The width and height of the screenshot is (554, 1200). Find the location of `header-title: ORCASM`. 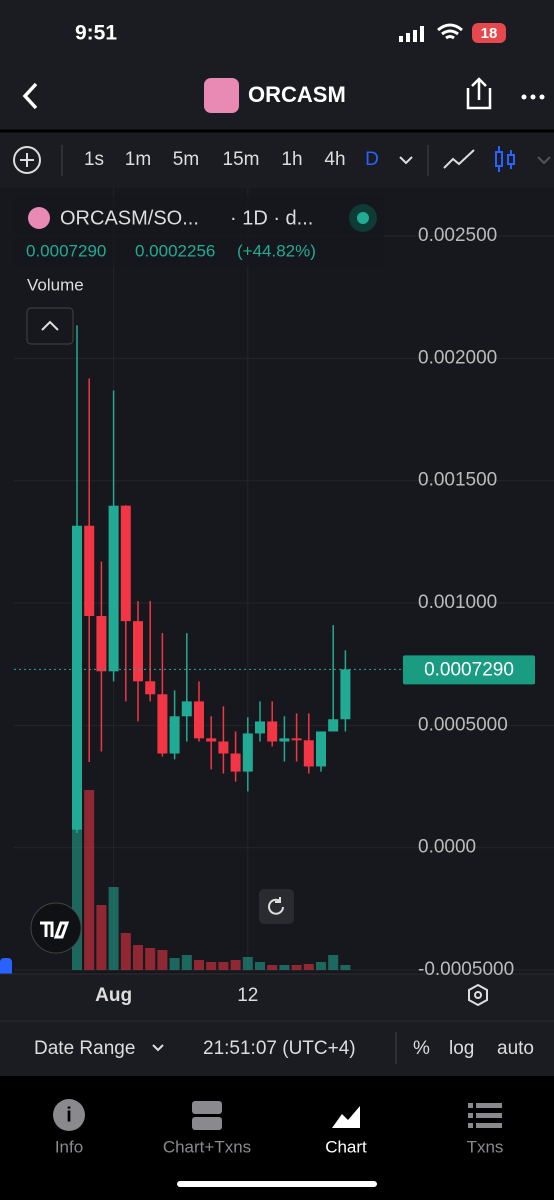

header-title: ORCASM is located at coordinates (297, 94).